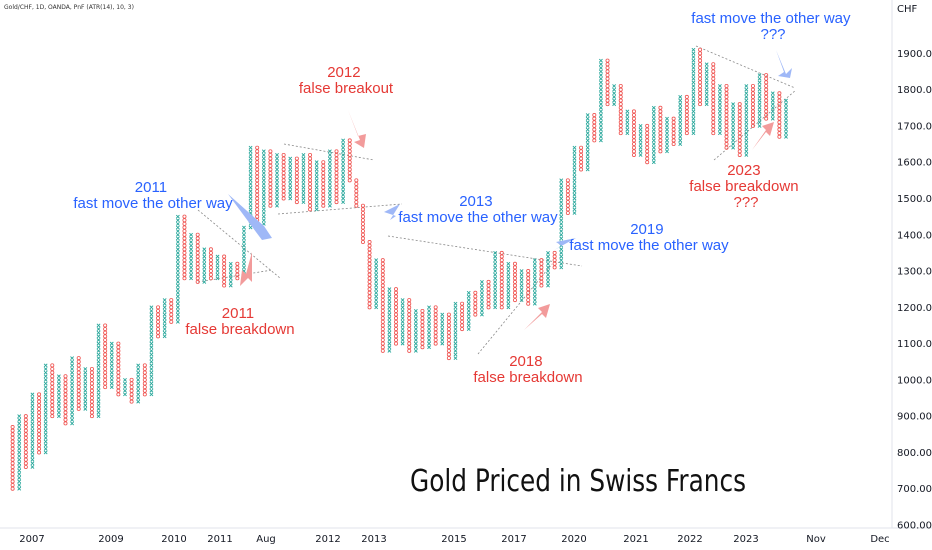  What do you see at coordinates (772, 26) in the screenshot?
I see `annotation-2023-fast-move: fast move the other way ???` at bounding box center [772, 26].